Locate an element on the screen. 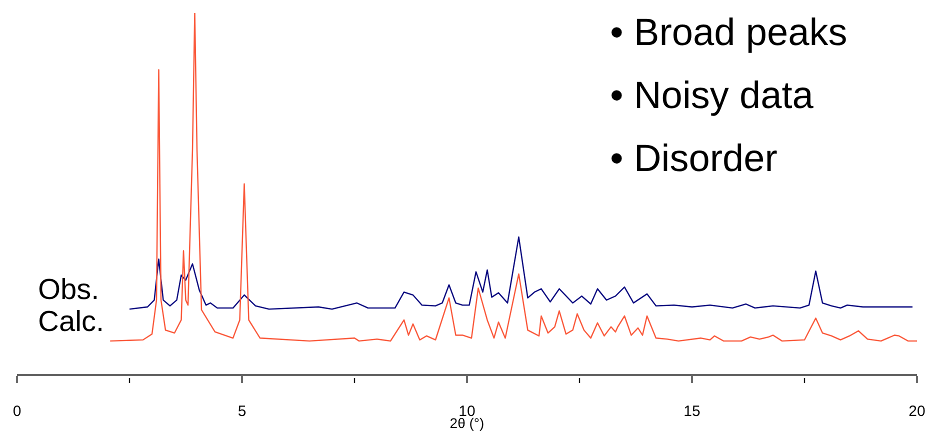 The width and height of the screenshot is (934, 443). x-axis-title: 2θ (°) is located at coordinates (467, 423).